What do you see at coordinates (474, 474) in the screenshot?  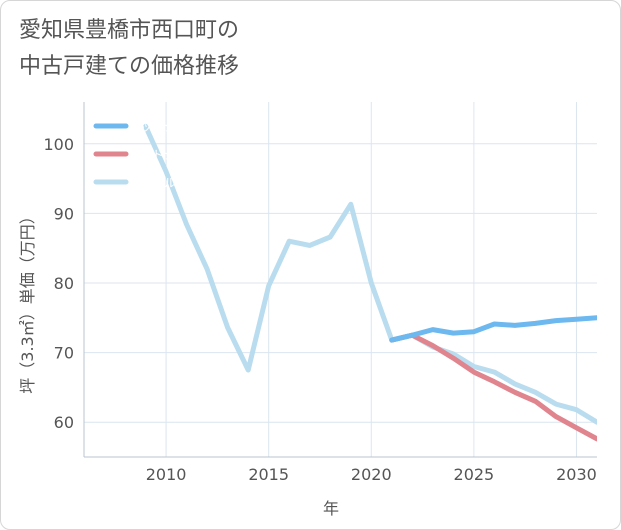 I see `x-tick-label: 2025` at bounding box center [474, 474].